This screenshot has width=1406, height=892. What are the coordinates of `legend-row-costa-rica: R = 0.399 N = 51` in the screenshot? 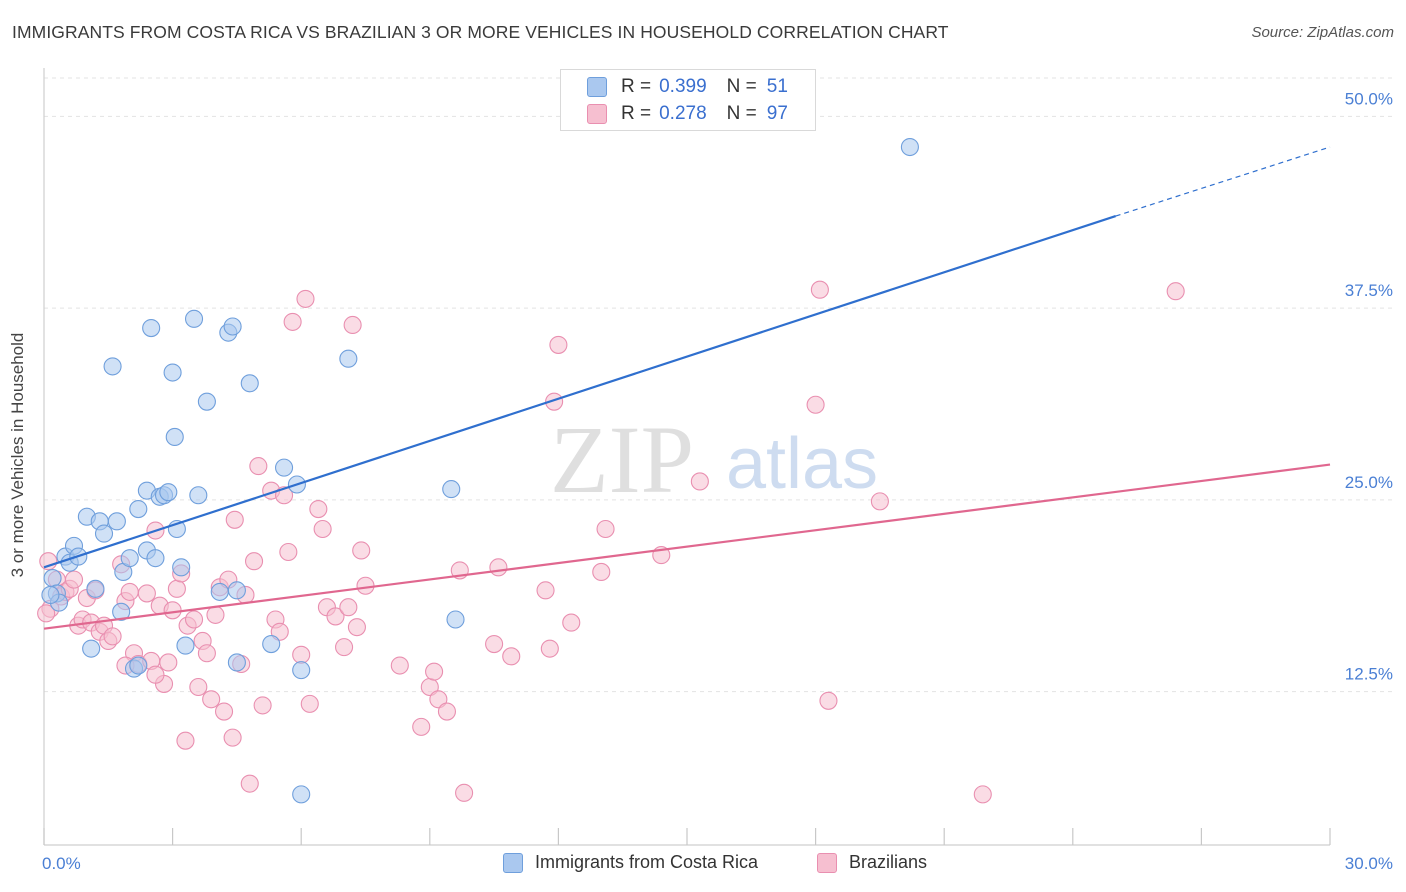 It's located at (687, 87).